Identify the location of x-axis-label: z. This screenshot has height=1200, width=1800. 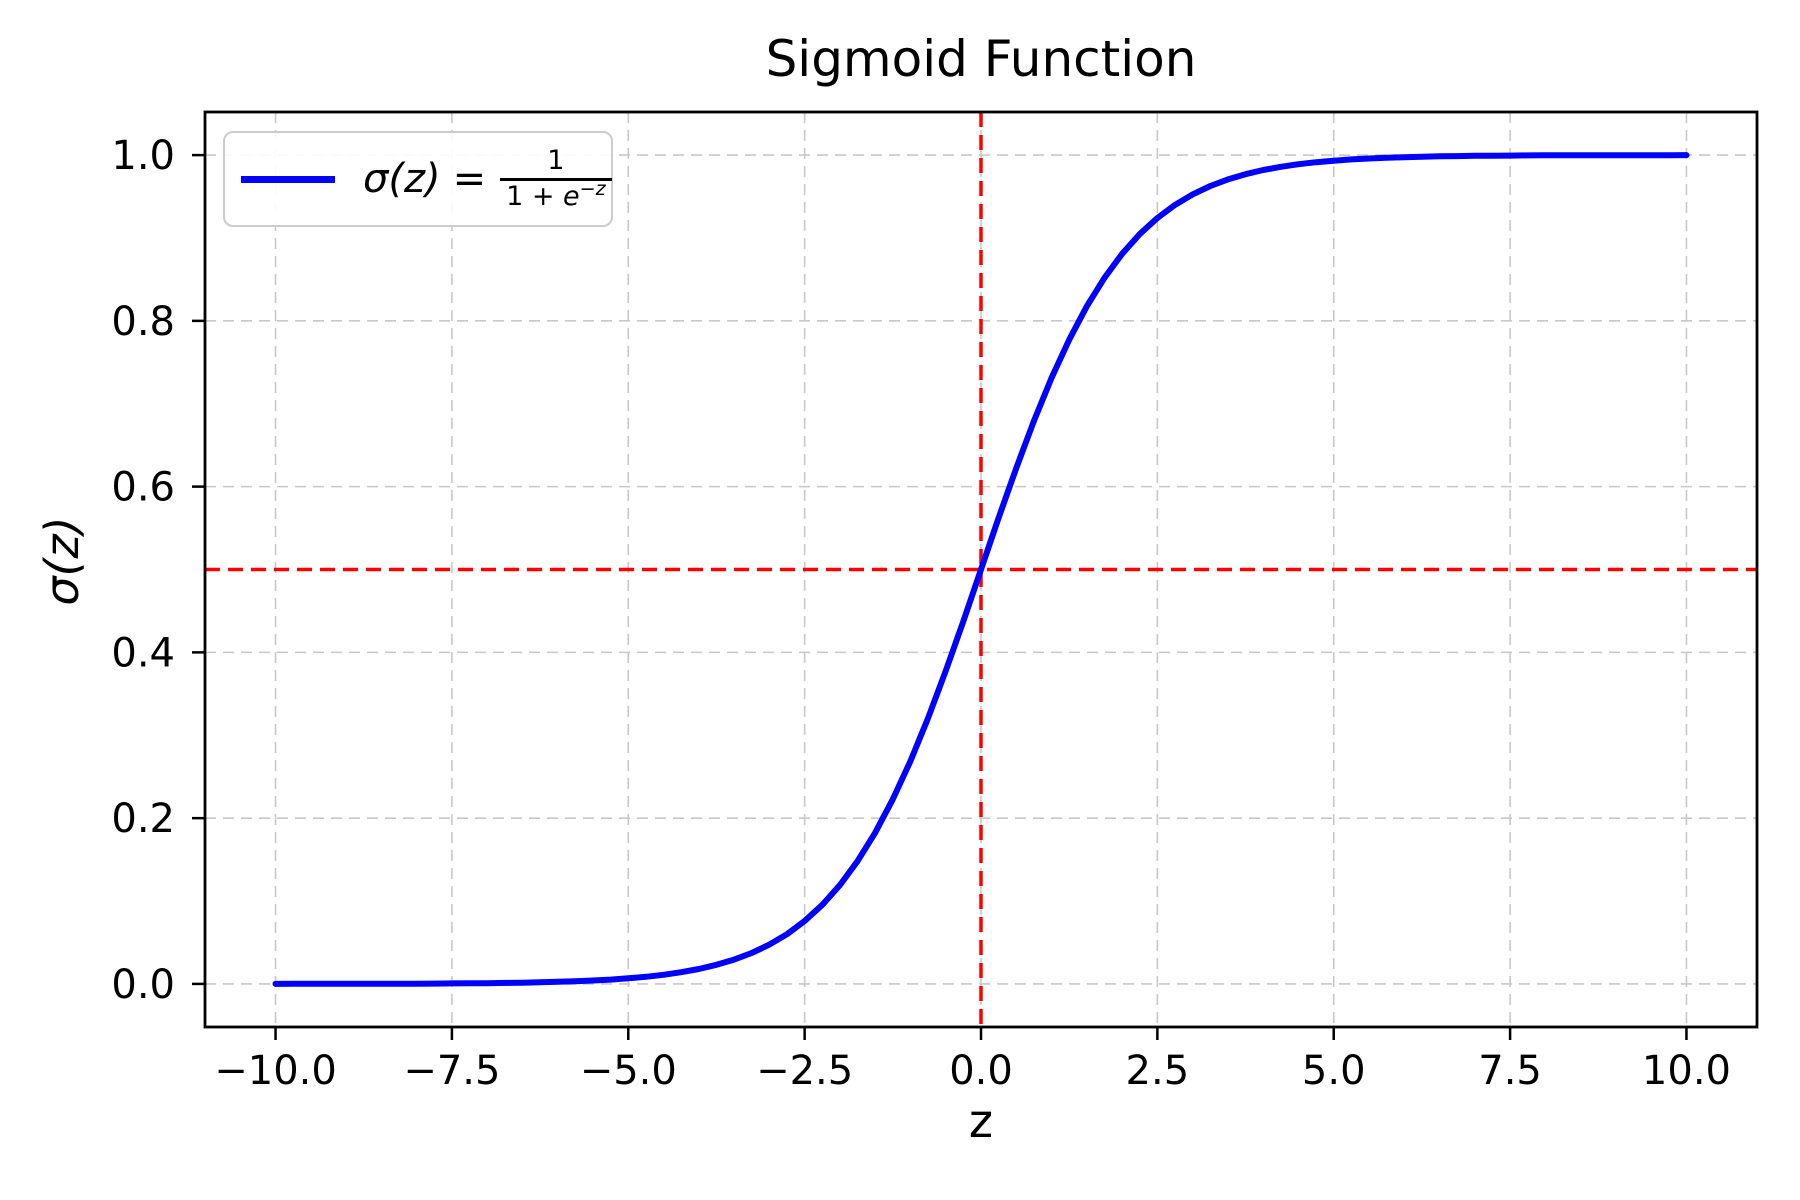
(981, 1121).